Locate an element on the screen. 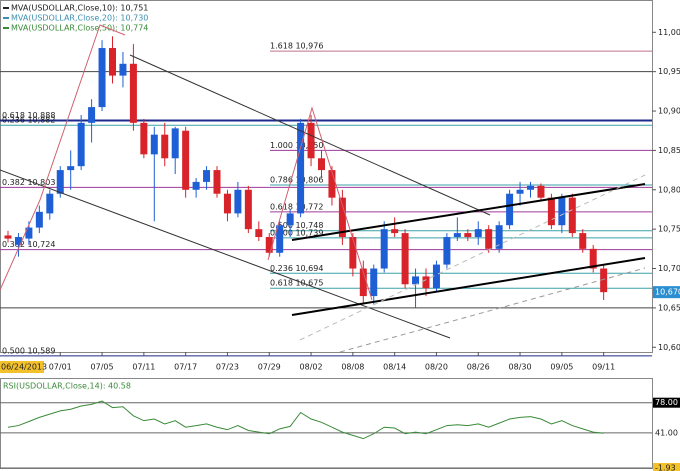  legend-label: MVA(USDOLLAR,Close,50): 10,774 is located at coordinates (79, 28).